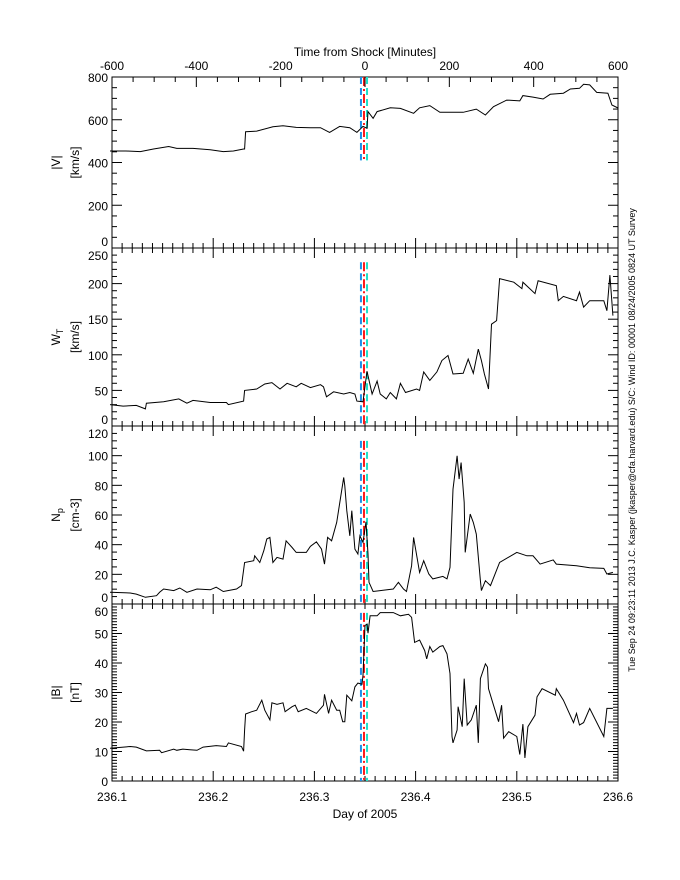 The width and height of the screenshot is (680, 880). Describe the element at coordinates (98, 78) in the screenshot. I see `y-tick-label: 800` at that location.